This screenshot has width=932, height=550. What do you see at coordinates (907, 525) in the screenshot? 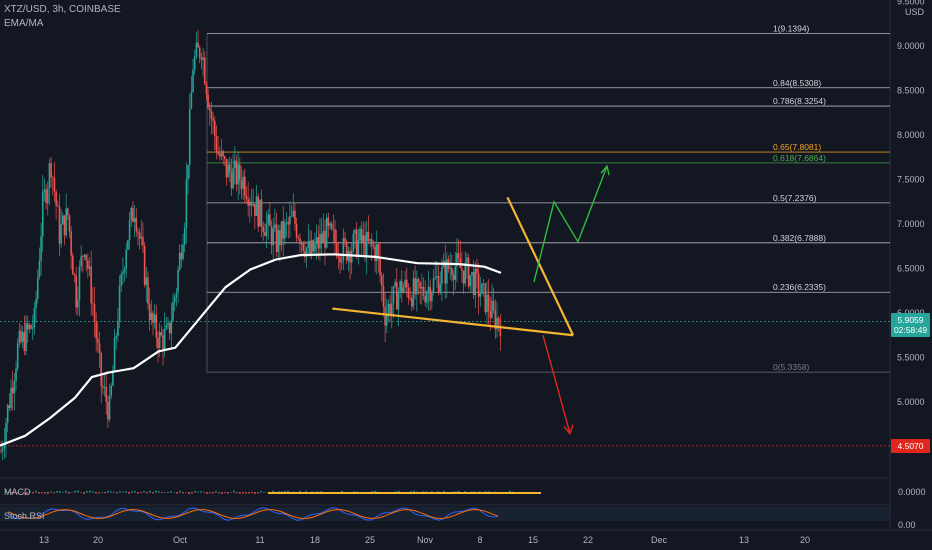
I see `stoch-value-label: 0.00` at bounding box center [907, 525].